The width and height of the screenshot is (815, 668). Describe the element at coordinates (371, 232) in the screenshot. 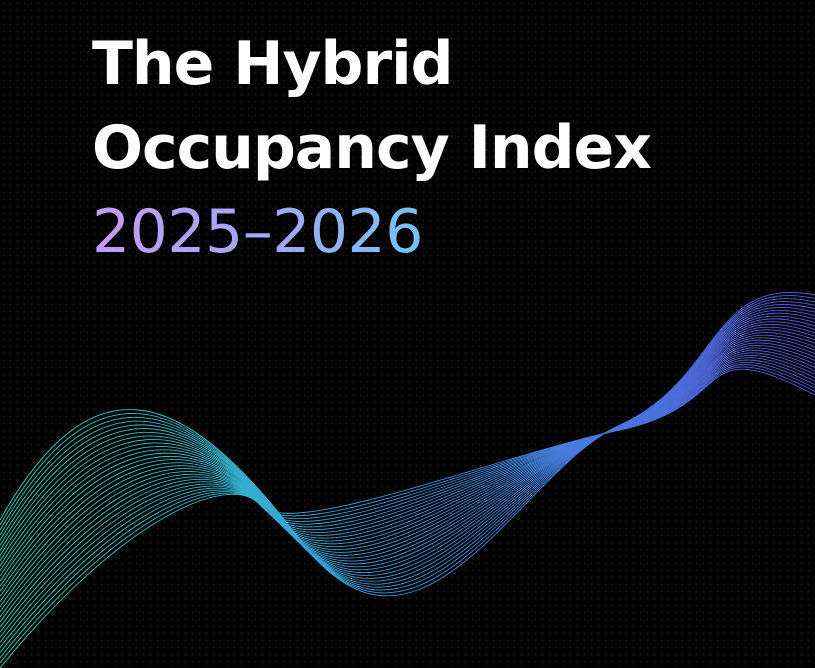

I see `year-range: 2025–2026` at that location.